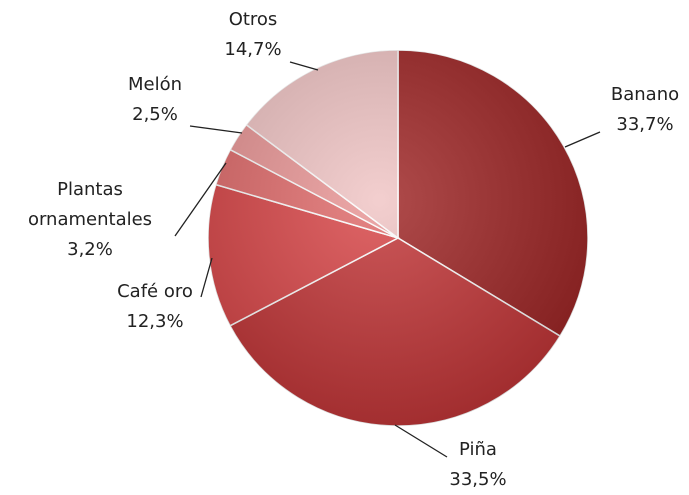  What do you see at coordinates (90, 249) in the screenshot?
I see `value-label: 3,2%` at bounding box center [90, 249].